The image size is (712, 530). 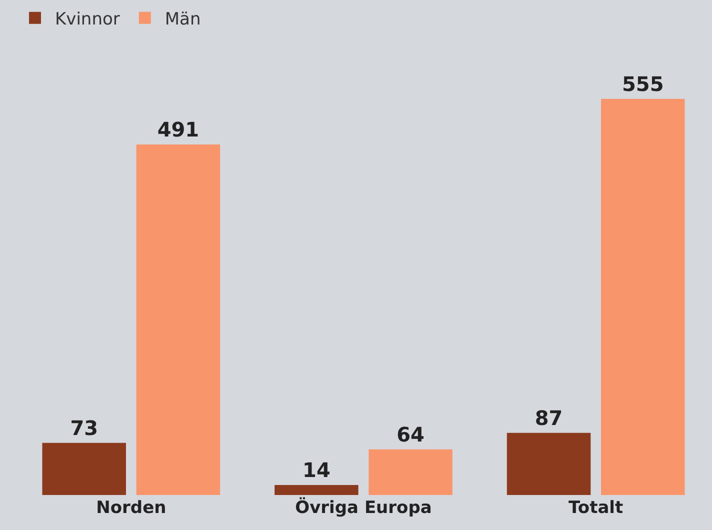 What do you see at coordinates (410, 434) in the screenshot?
I see `data-label: 64` at bounding box center [410, 434].